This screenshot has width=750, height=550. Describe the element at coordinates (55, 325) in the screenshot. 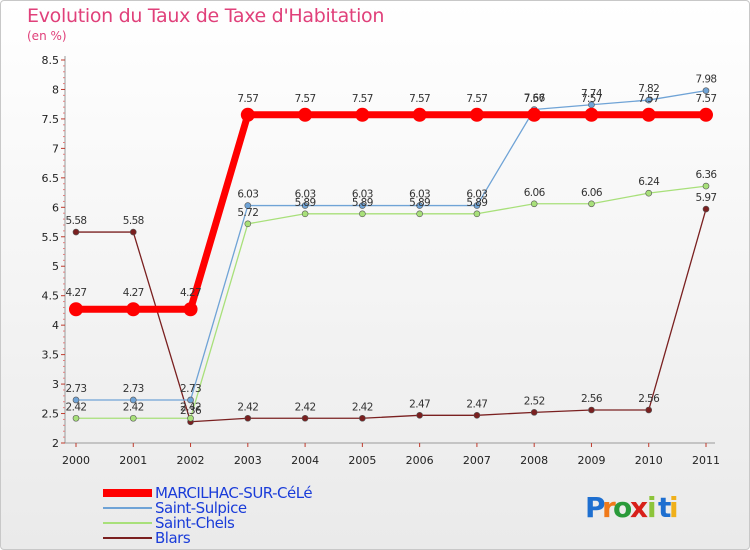

I see `y-tick-label: 4` at that location.